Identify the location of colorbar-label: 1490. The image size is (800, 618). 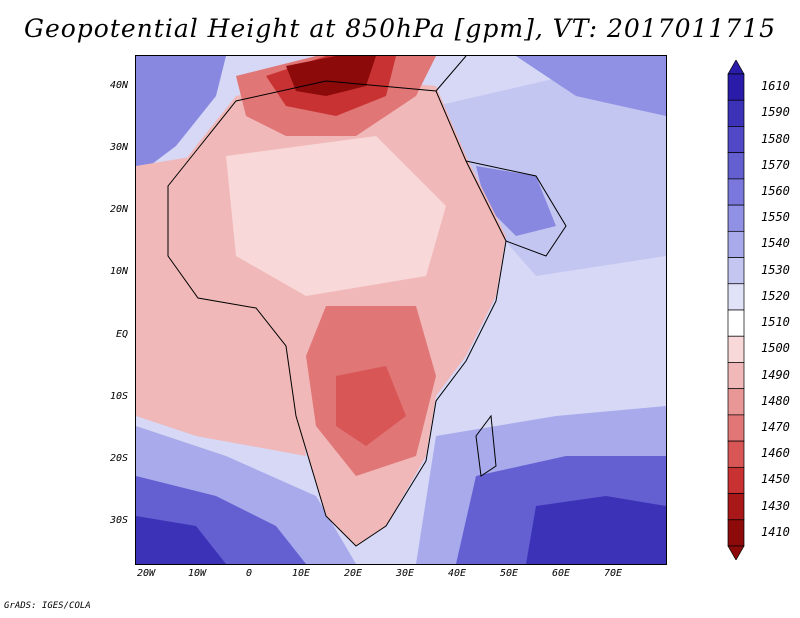
(775, 374).